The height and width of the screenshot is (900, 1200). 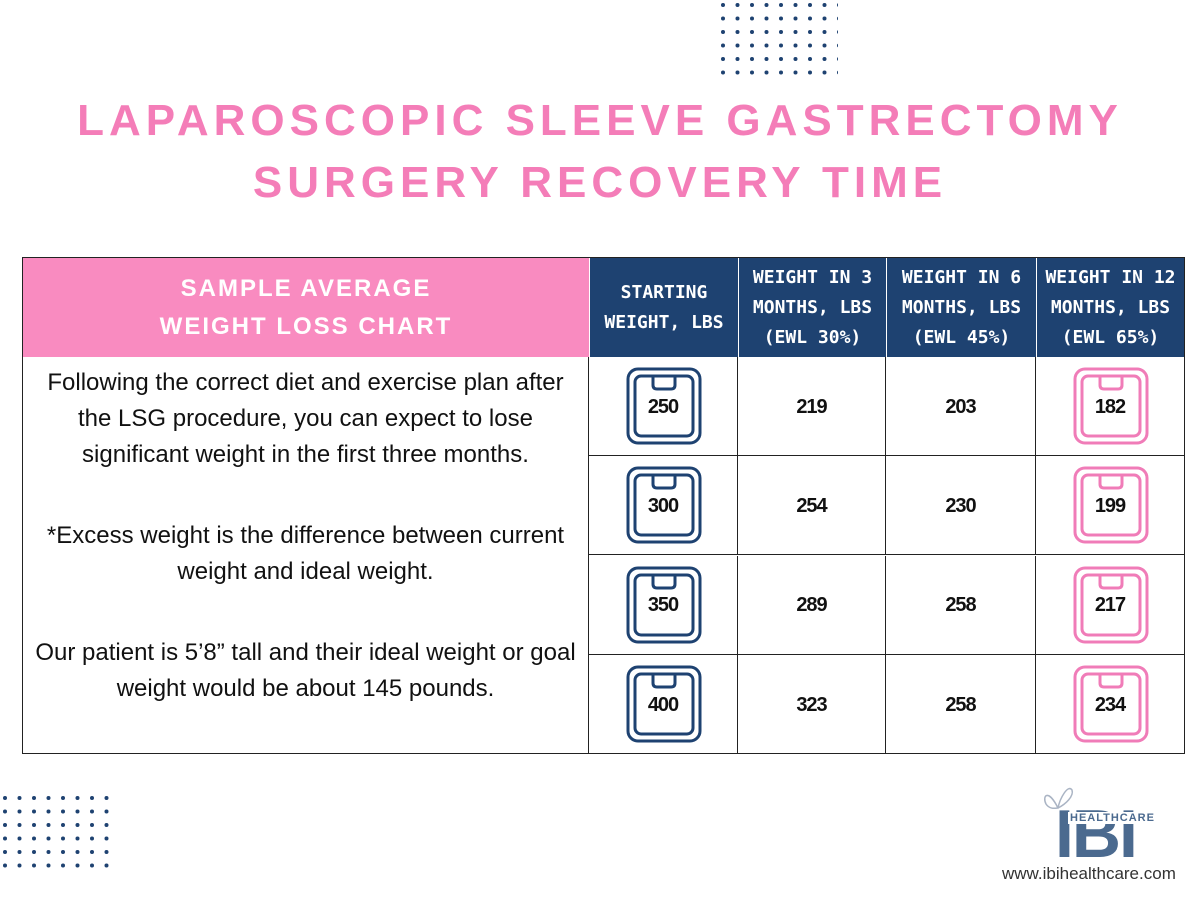 What do you see at coordinates (664, 292) in the screenshot?
I see `header-line: STARTING` at bounding box center [664, 292].